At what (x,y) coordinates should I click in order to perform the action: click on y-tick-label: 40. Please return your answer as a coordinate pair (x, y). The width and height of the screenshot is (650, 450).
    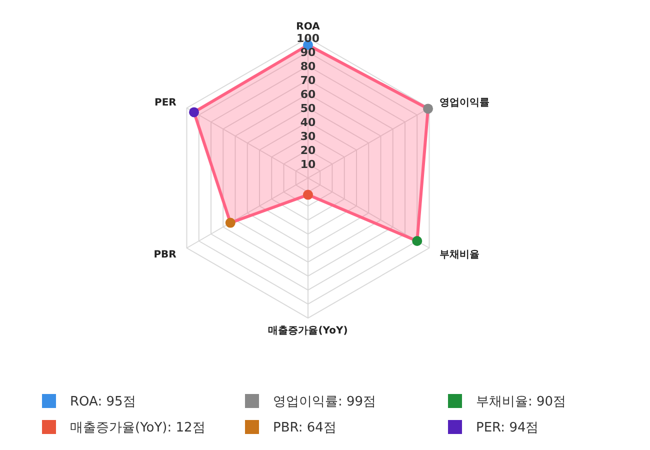
    Looking at the image, I should click on (308, 122).